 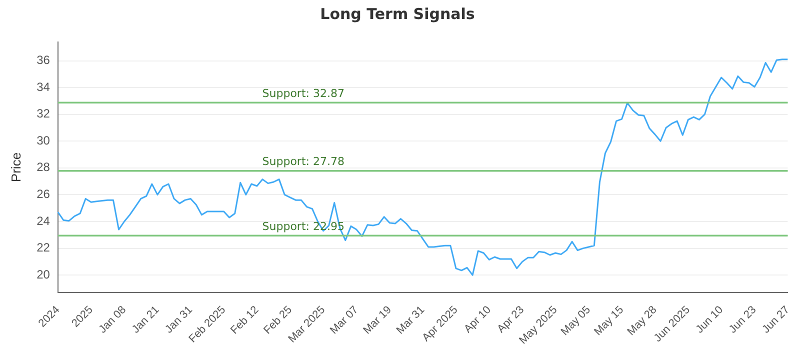 I want to click on x-tick-label: Jan 21, so click(x=146, y=320).